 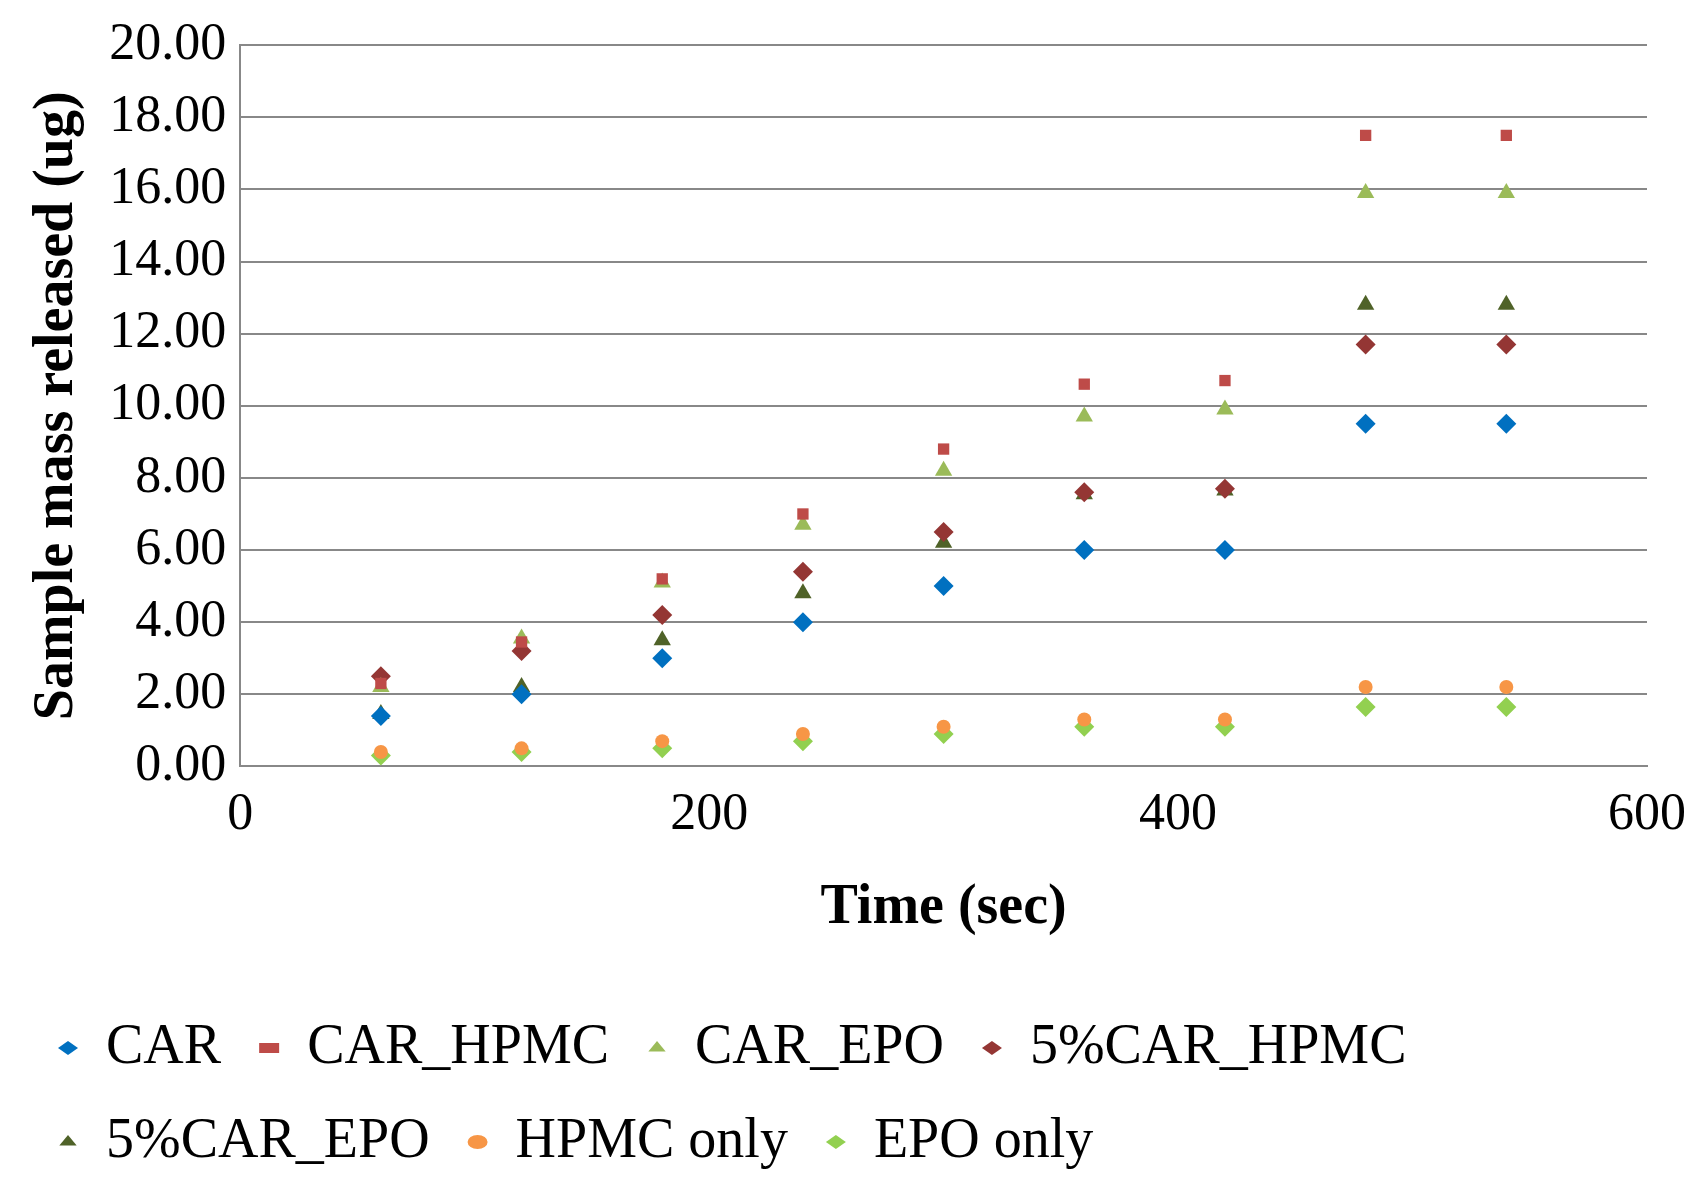 I want to click on y-tick-label: 2.00, so click(x=181, y=690).